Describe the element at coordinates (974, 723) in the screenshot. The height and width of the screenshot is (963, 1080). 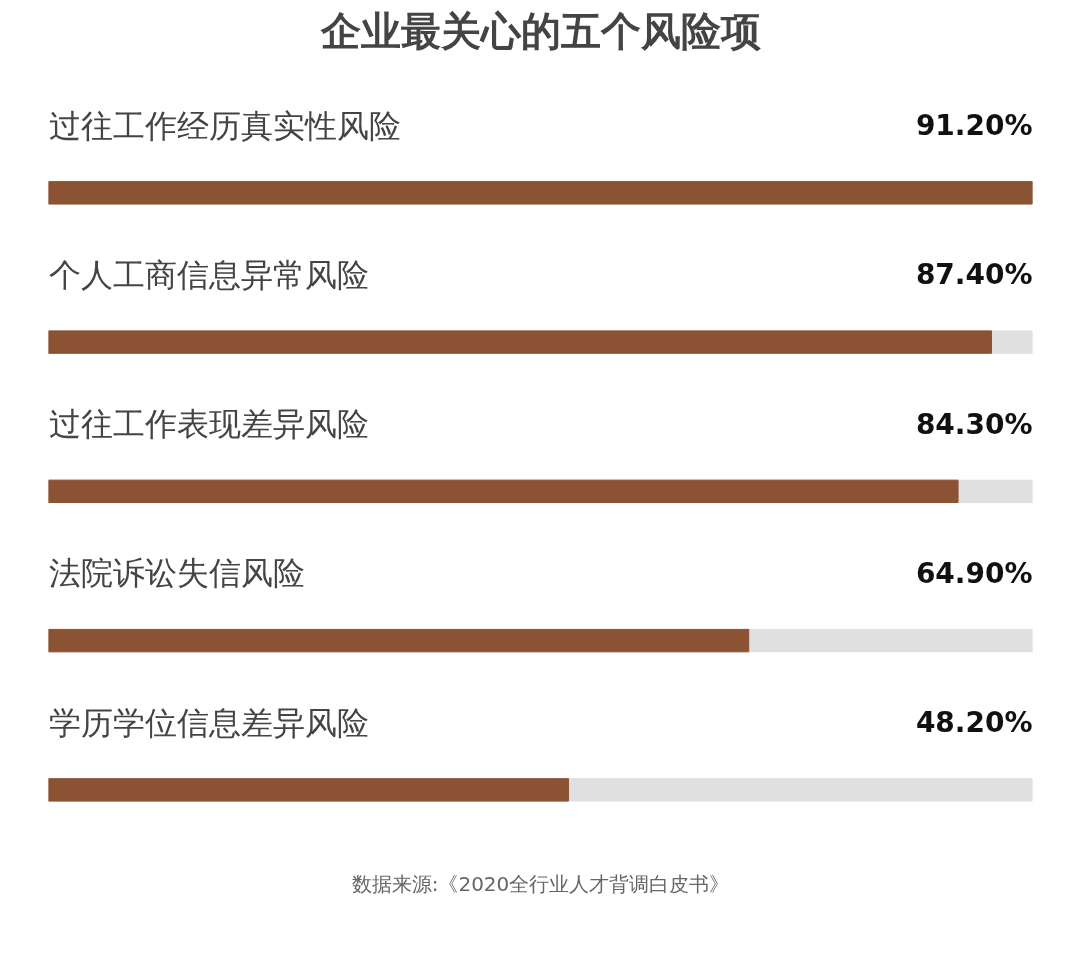
I see `data-label: 48.20%` at that location.